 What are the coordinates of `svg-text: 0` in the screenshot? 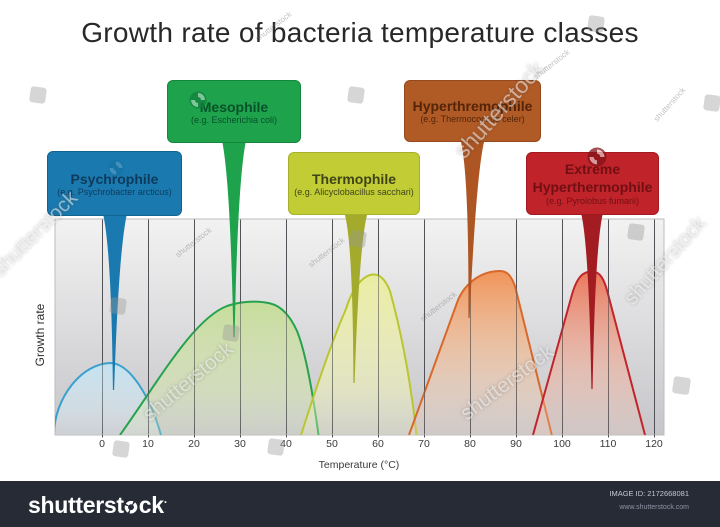 It's located at (102, 444).